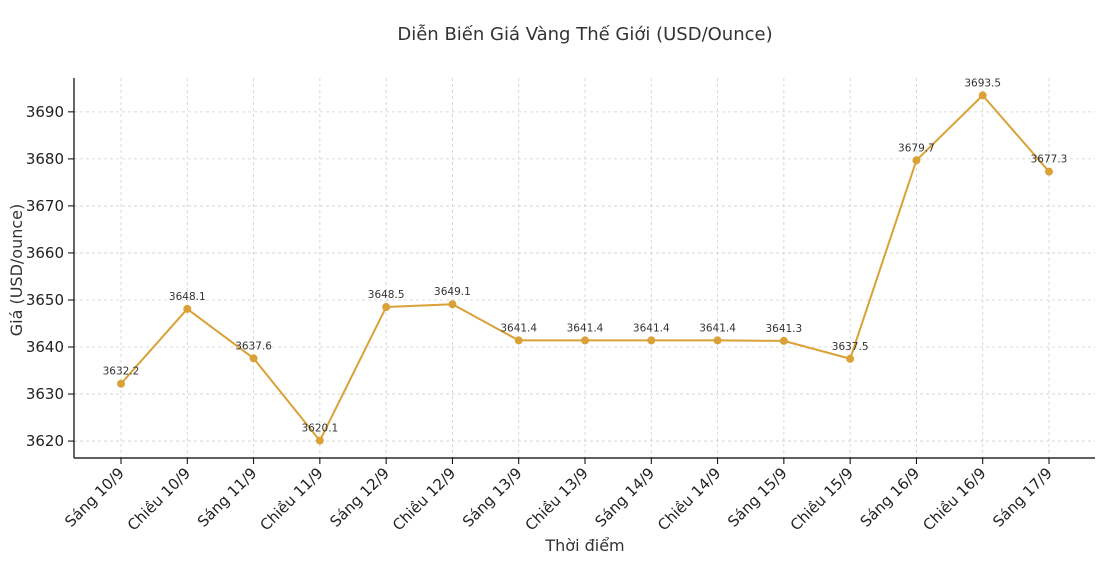  I want to click on data-label: 3679.7, so click(916, 148).